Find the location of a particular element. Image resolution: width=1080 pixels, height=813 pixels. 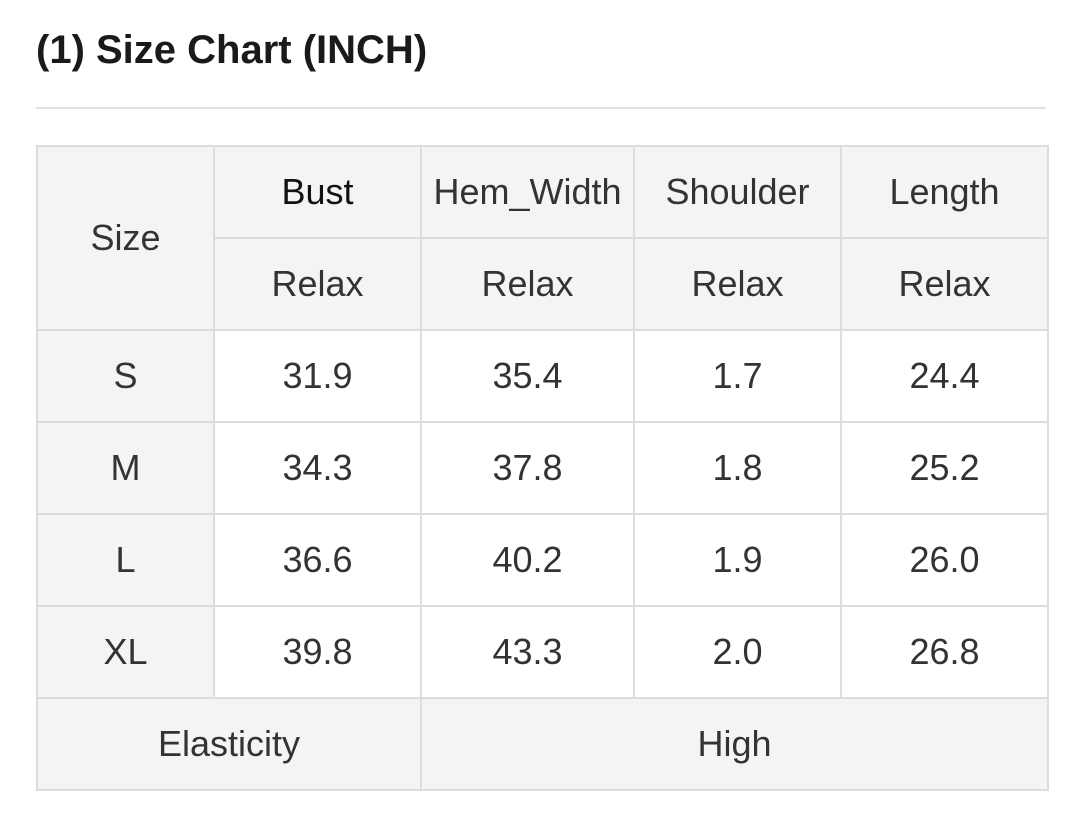

column-header-bust: Bust is located at coordinates (317, 192).